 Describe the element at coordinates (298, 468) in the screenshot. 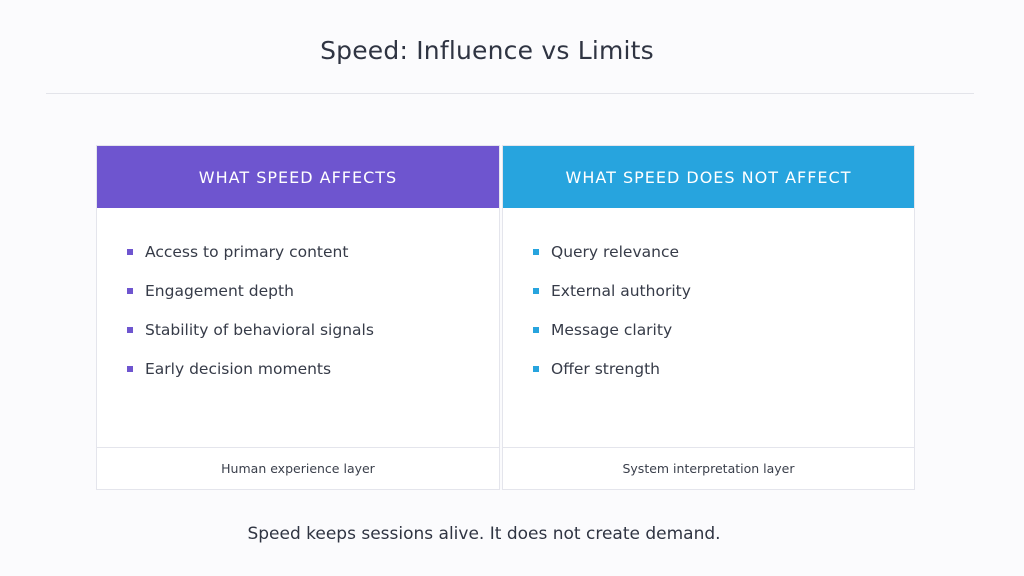

I see `speed-affects-footer: Human experience layer` at that location.